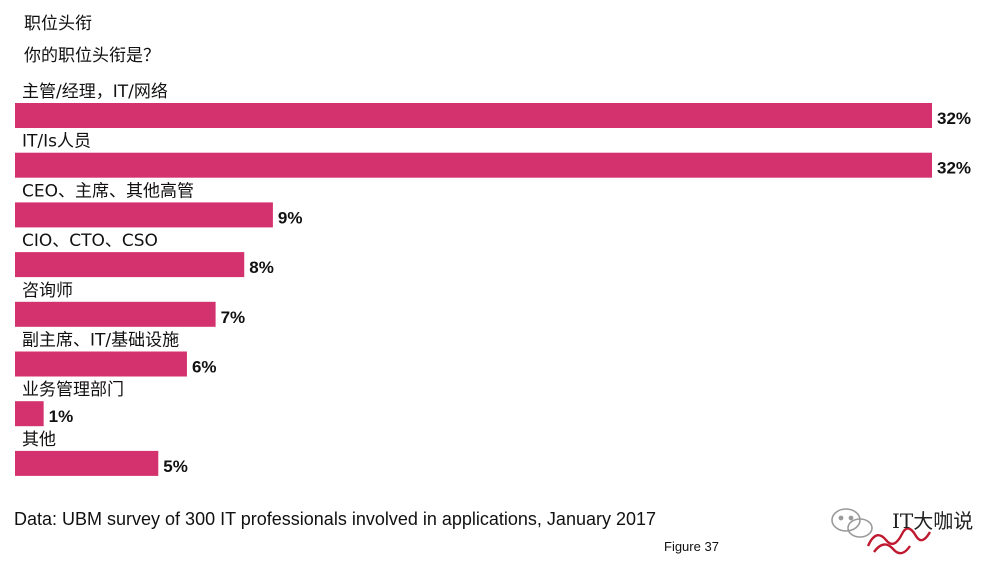  What do you see at coordinates (233, 317) in the screenshot?
I see `value-label: 7%` at bounding box center [233, 317].